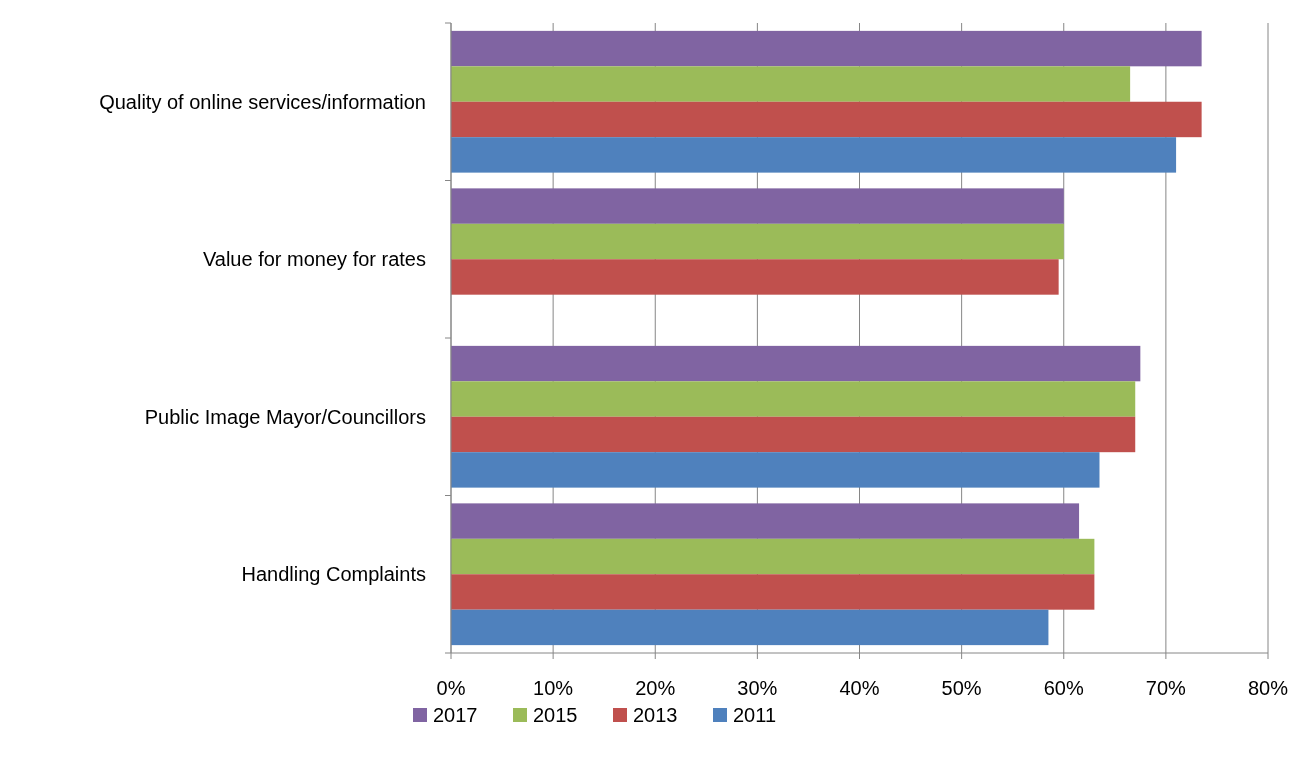 Image resolution: width=1313 pixels, height=770 pixels. I want to click on y-tick-label: Quality of online services/information, so click(262, 101).